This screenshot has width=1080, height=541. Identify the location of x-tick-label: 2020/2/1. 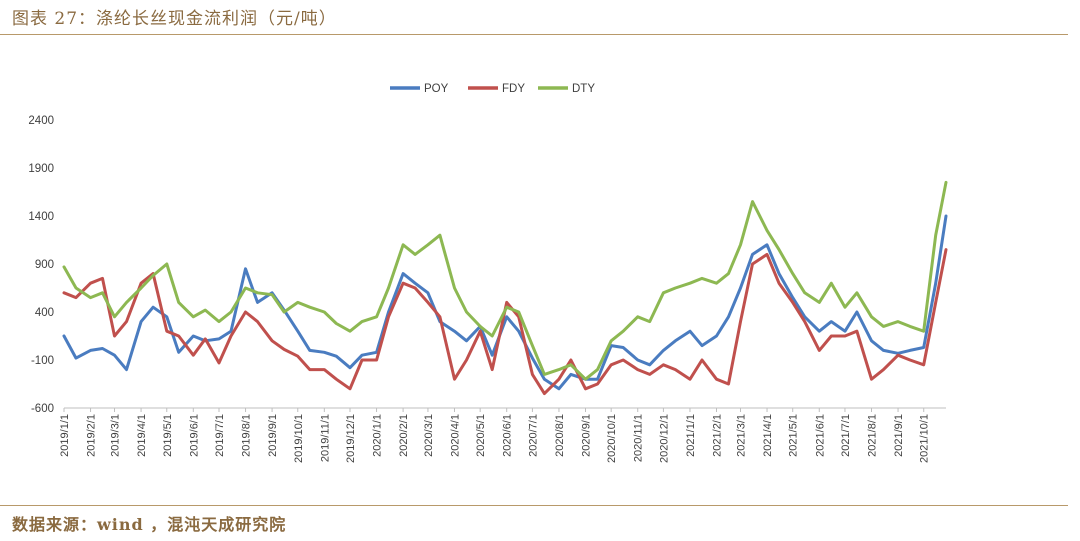
(404, 435).